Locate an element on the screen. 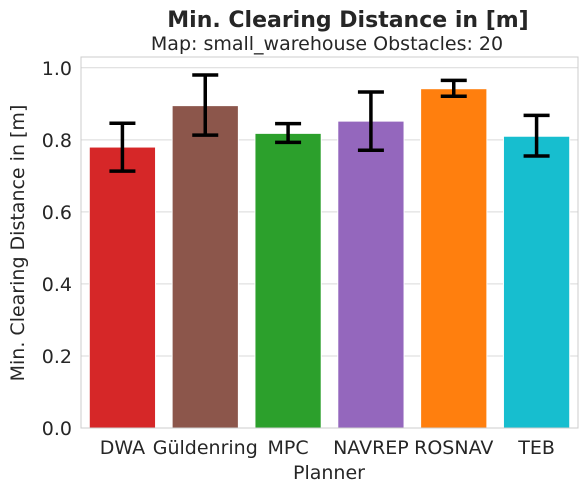 This screenshot has width=586, height=492. y-tick-label: 0.0 is located at coordinates (57, 429).